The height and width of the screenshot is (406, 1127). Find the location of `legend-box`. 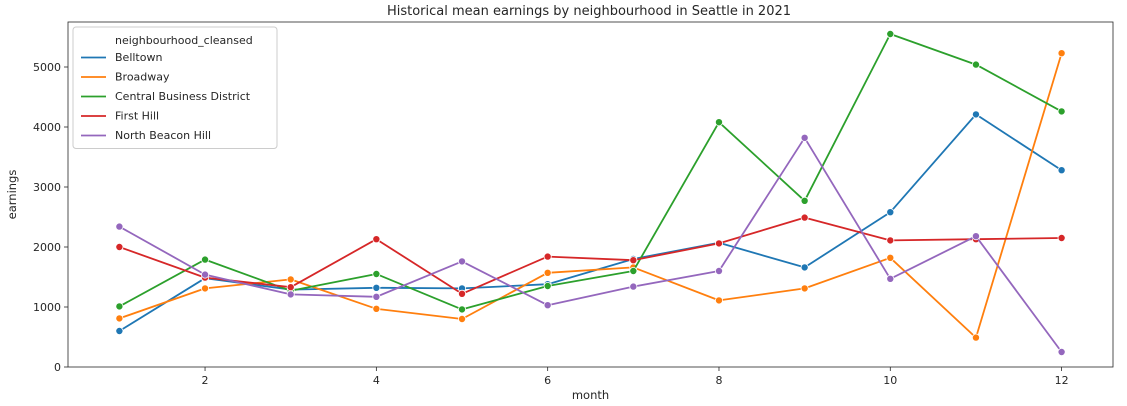

legend-box is located at coordinates (175, 87).